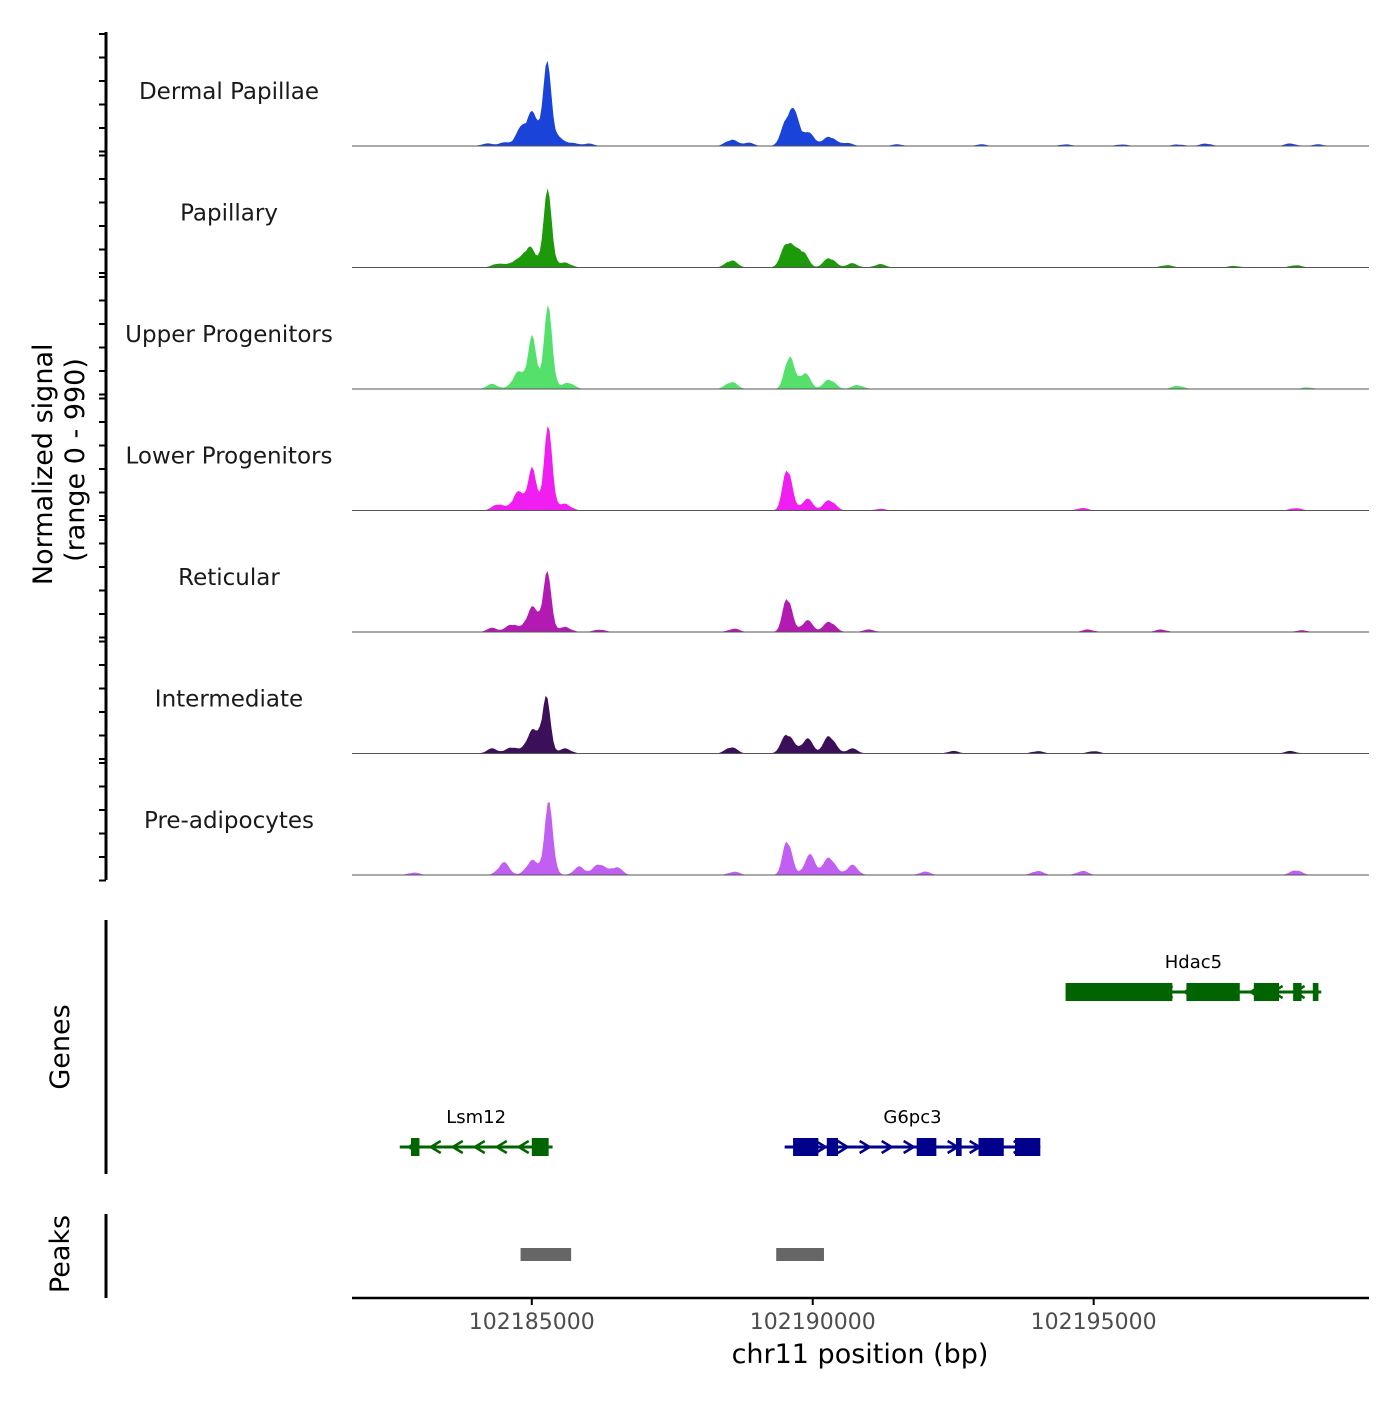  Describe the element at coordinates (229, 700) in the screenshot. I see `track-label: Intermediate` at that location.